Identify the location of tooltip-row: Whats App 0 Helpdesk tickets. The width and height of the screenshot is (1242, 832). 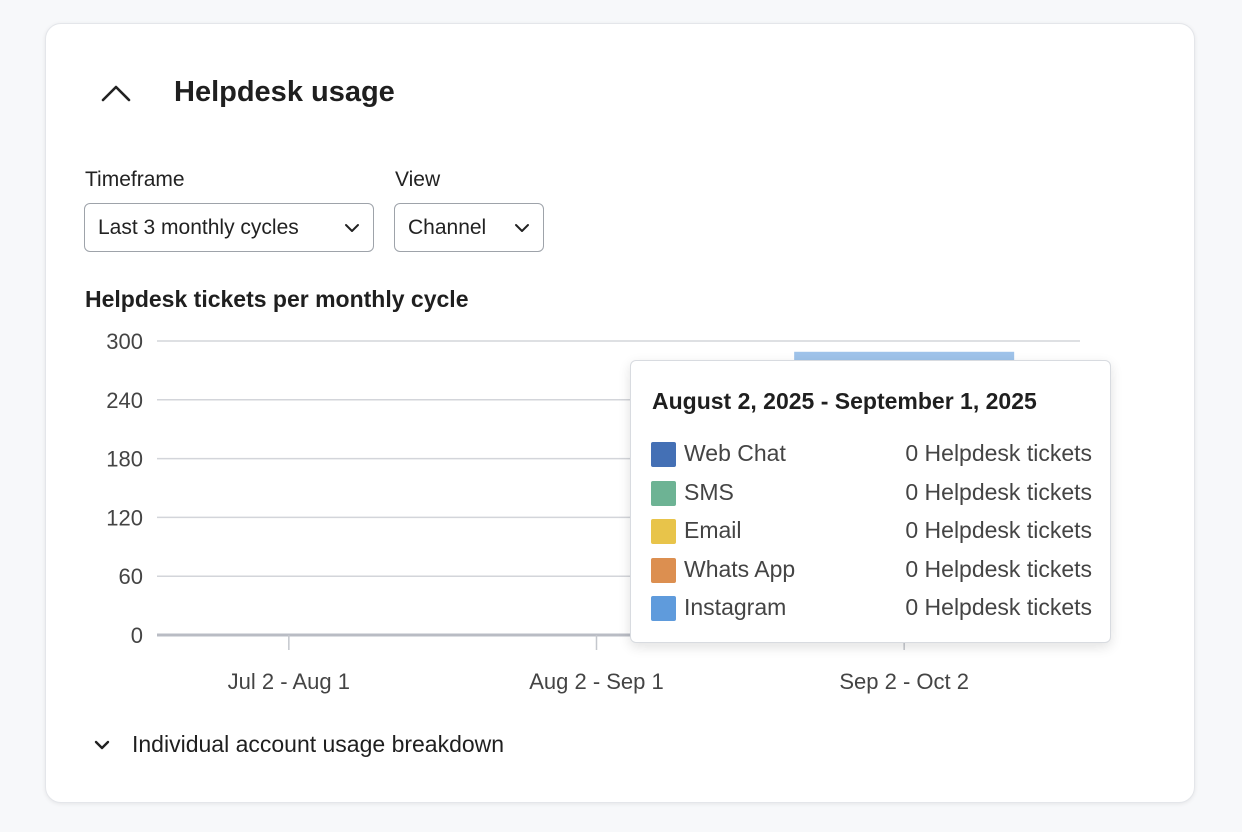
(871, 569).